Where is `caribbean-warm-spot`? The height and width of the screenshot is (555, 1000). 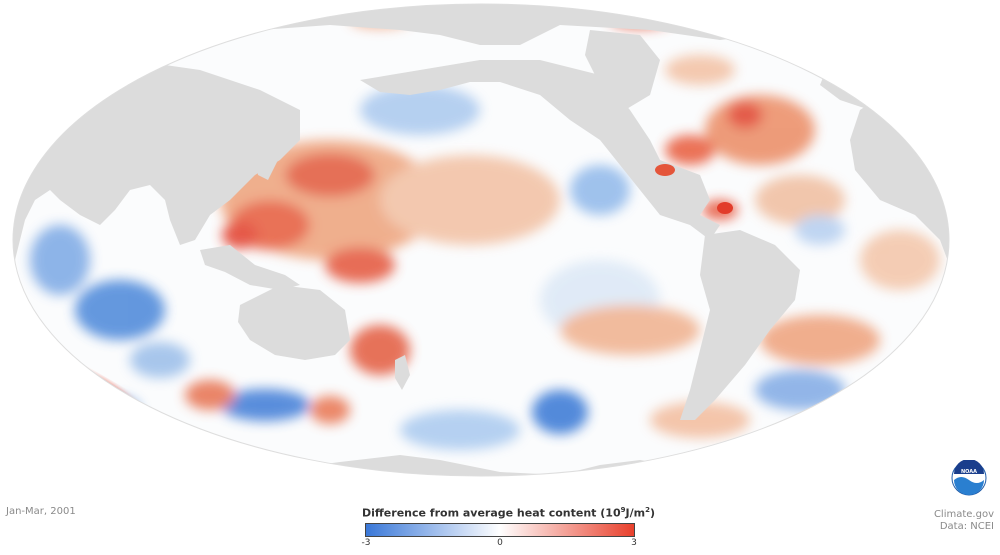 caribbean-warm-spot is located at coordinates (665, 170).